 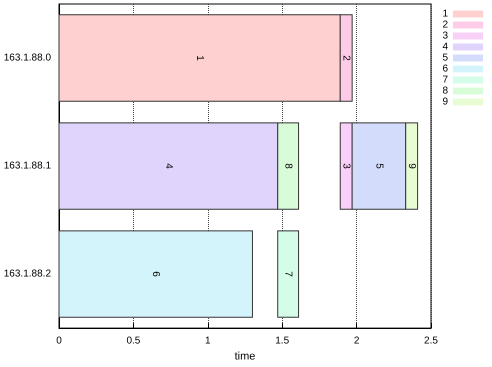 I want to click on text: 1, so click(x=200, y=58).